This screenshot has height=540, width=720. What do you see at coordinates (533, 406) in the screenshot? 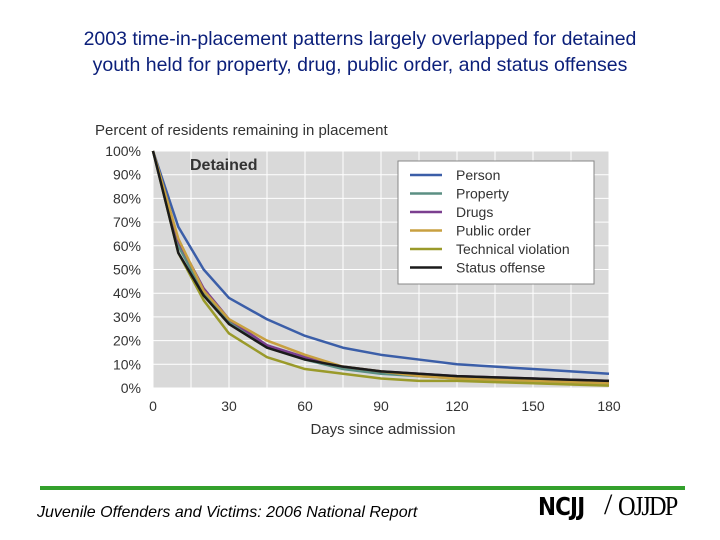
I see `x-tick-label: 150` at bounding box center [533, 406].